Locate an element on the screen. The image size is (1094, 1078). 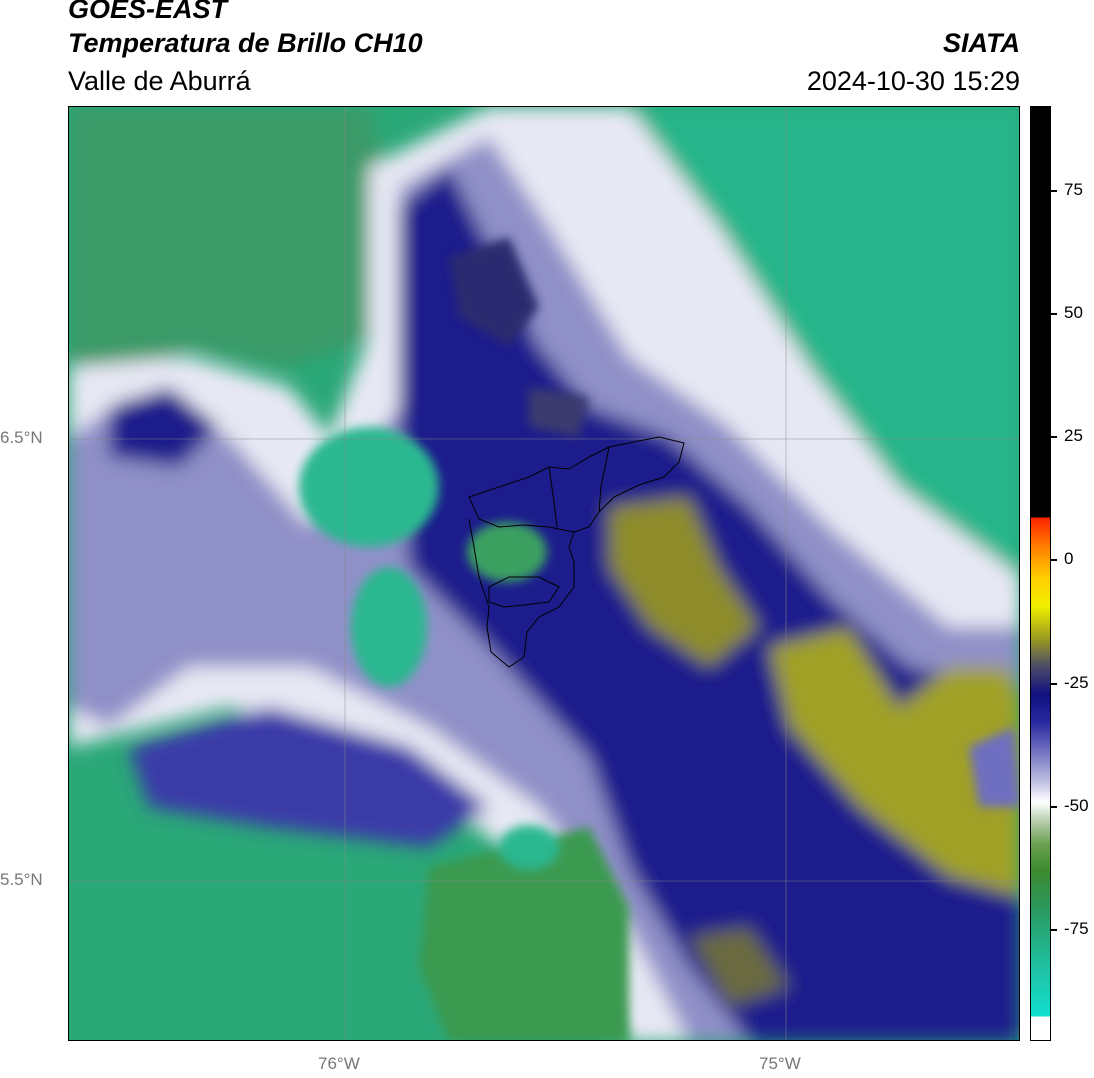
lat-label-5-5: 5.5°N is located at coordinates (21, 879).